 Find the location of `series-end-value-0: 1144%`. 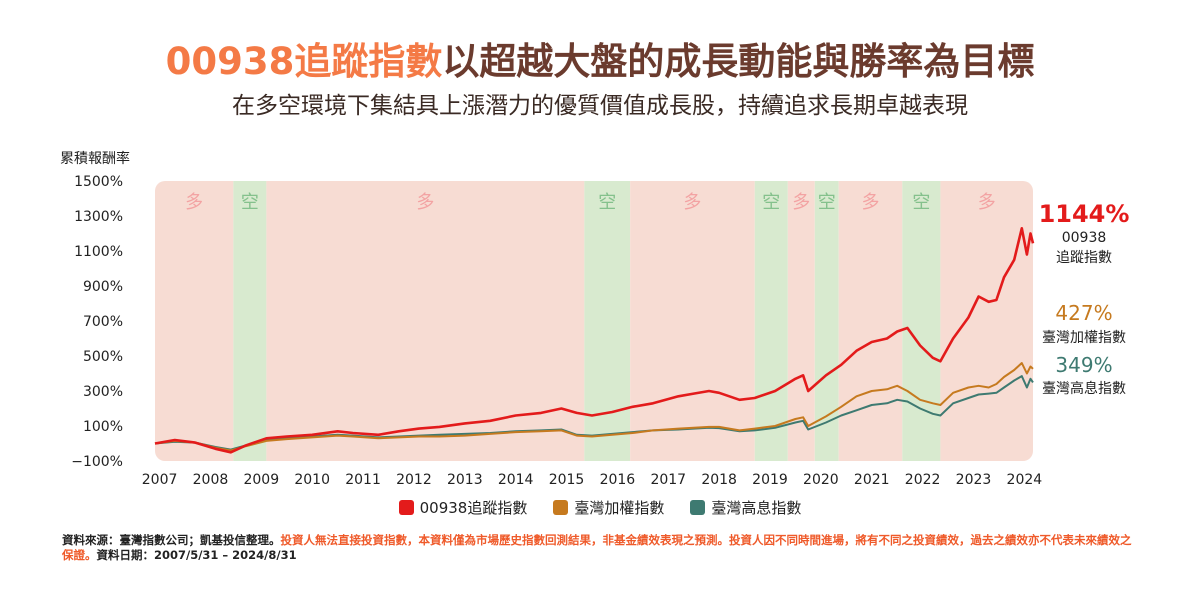

series-end-value-0: 1144% is located at coordinates (1084, 214).